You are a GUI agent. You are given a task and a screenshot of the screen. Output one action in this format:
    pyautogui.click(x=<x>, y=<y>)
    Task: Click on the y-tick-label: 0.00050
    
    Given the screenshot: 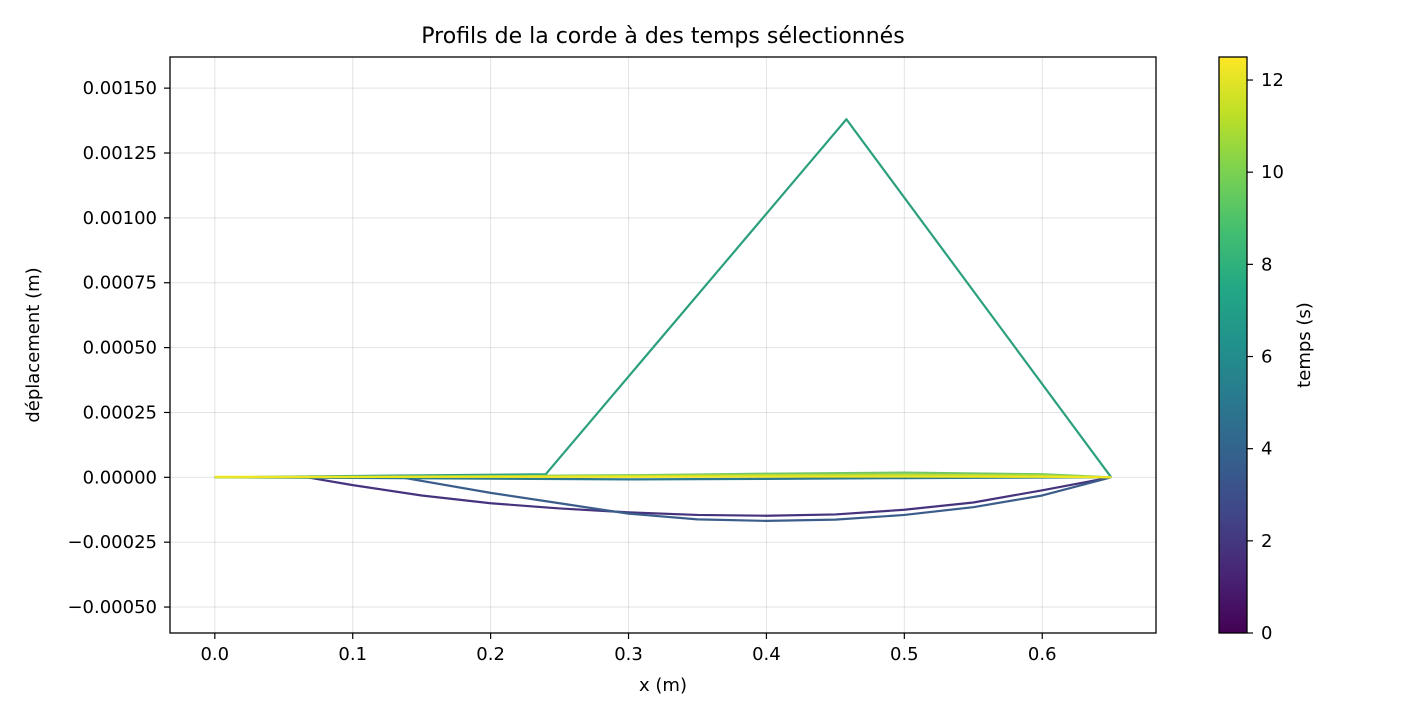 What is the action you would take?
    pyautogui.click(x=120, y=348)
    